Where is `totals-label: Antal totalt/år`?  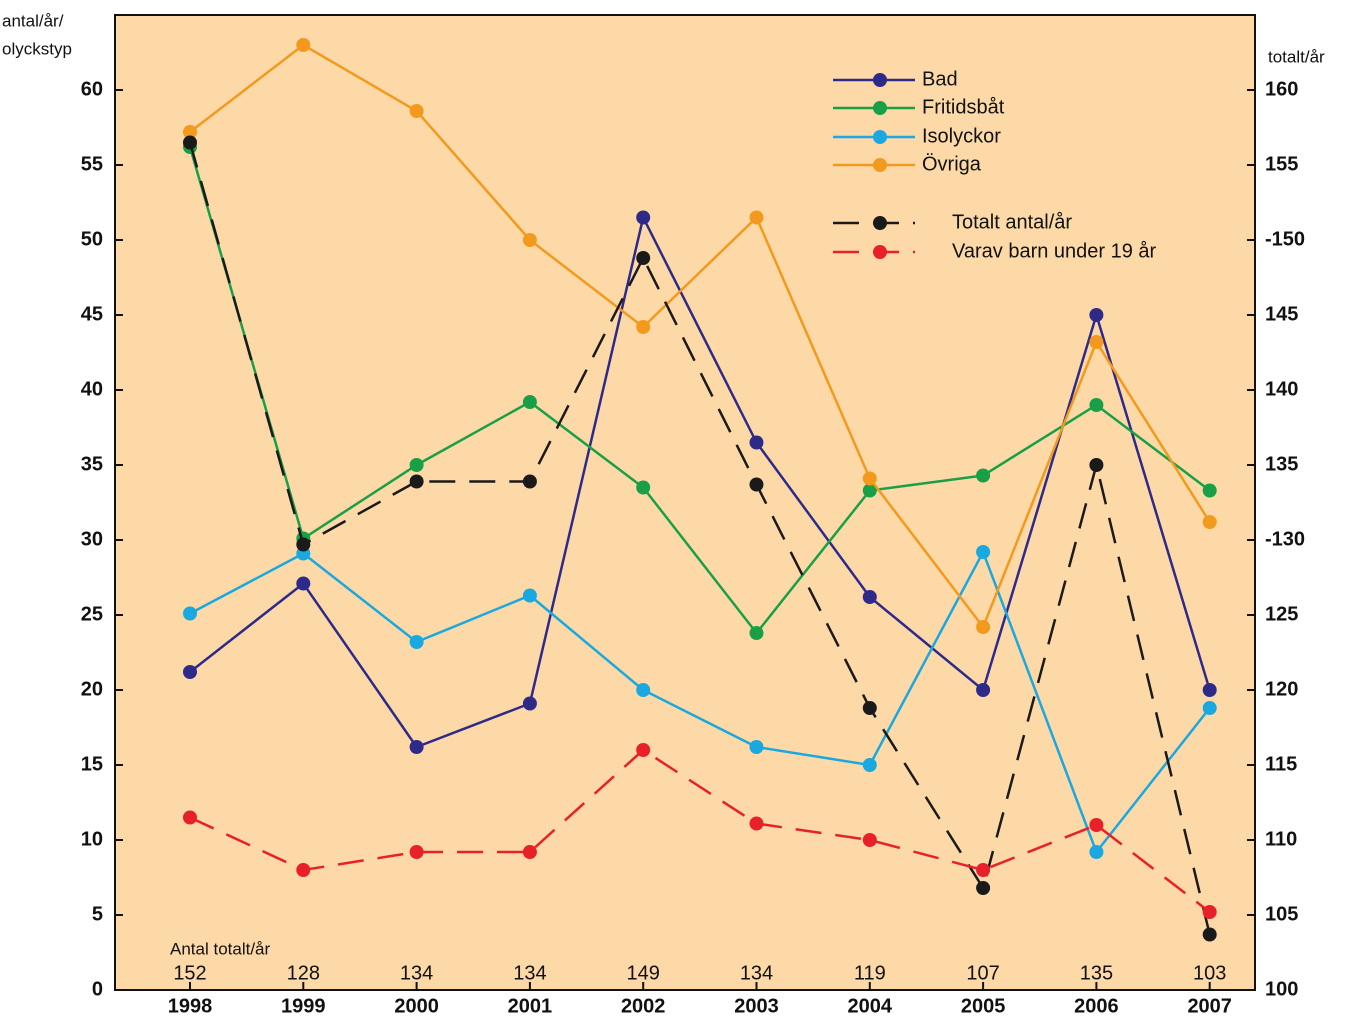 totals-label: Antal totalt/år is located at coordinates (220, 948).